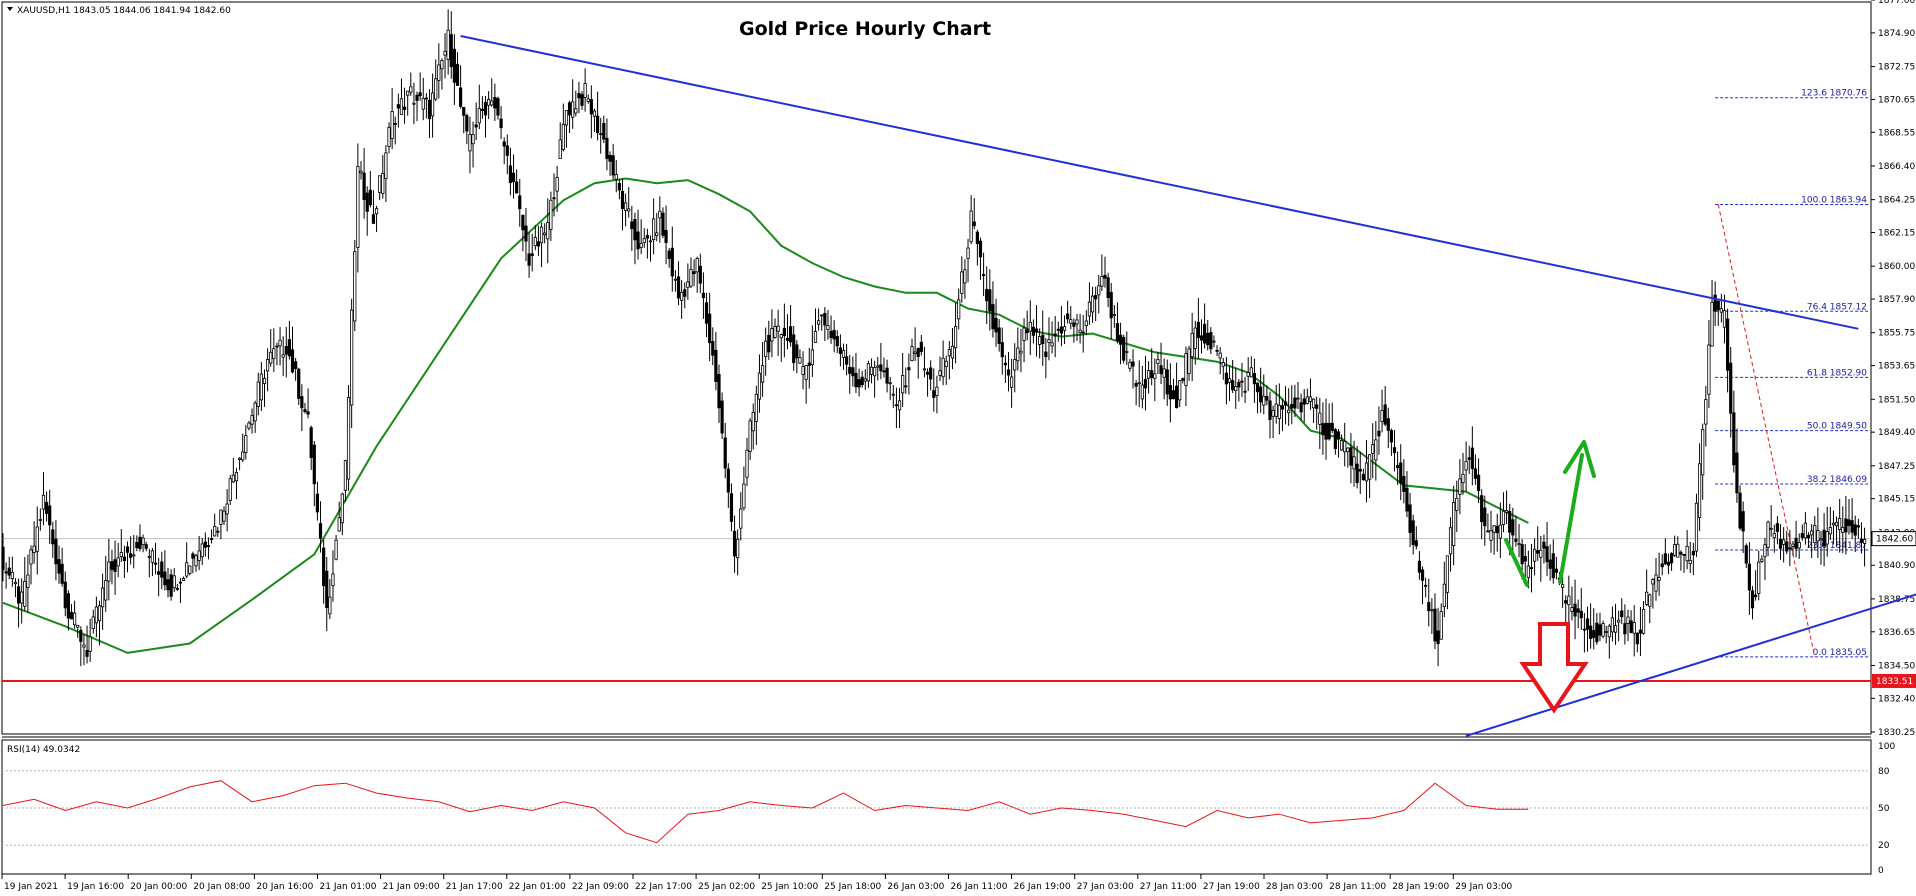  What do you see at coordinates (1550, 577) in the screenshot?
I see `annotation-arrows` at bounding box center [1550, 577].